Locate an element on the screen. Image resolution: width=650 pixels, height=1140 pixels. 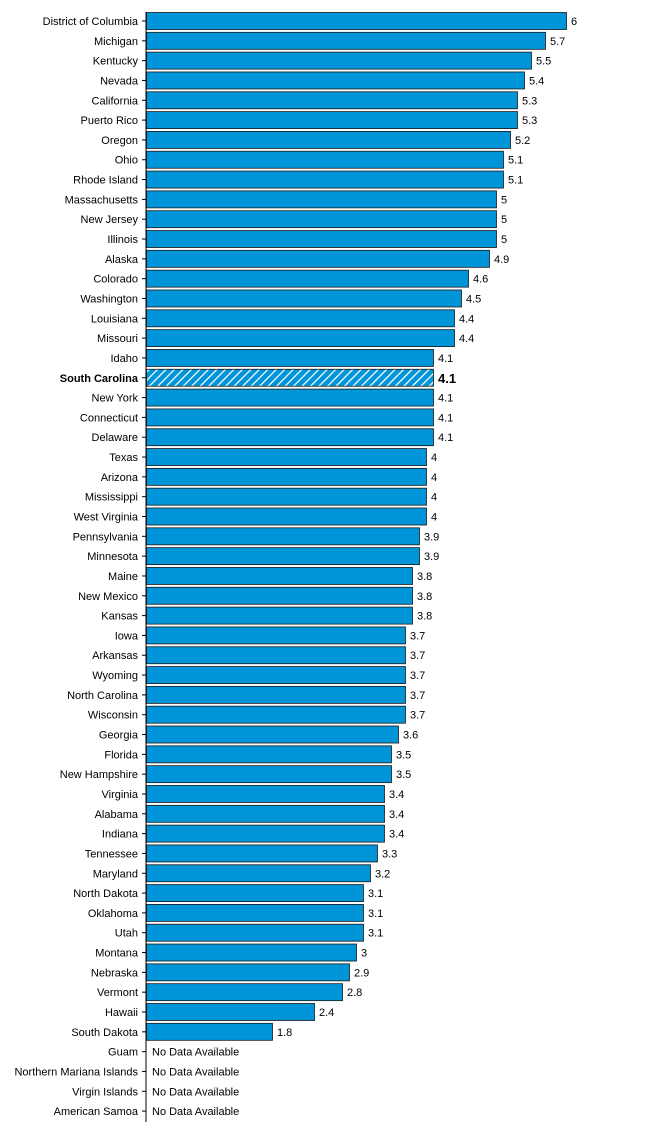
category-label: Virgin Islands is located at coordinates (105, 1092).